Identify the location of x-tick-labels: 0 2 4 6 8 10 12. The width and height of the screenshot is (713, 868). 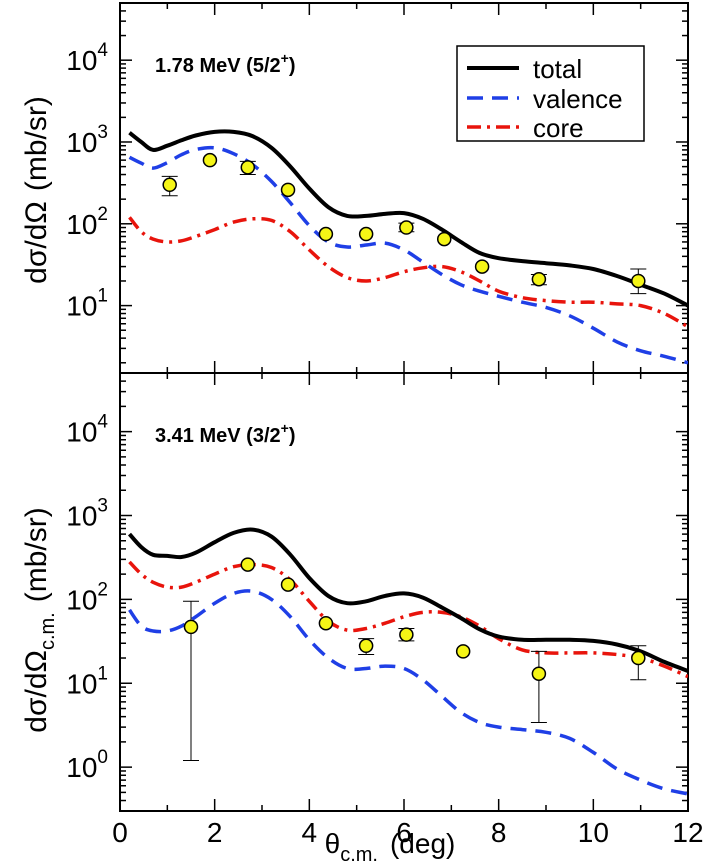
(407, 832).